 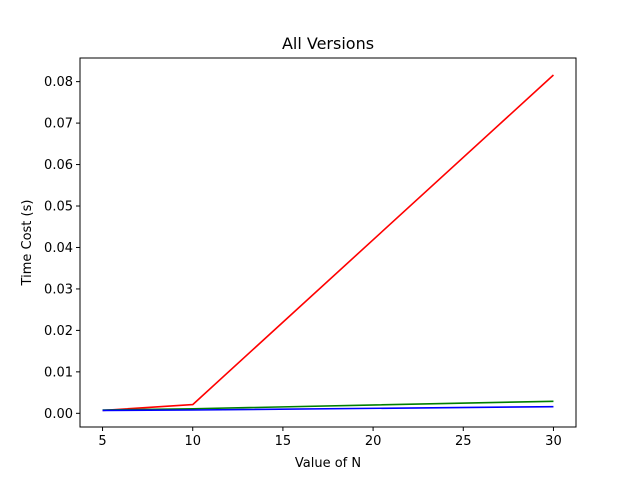 I want to click on x-tick-label: 10, so click(x=192, y=441).